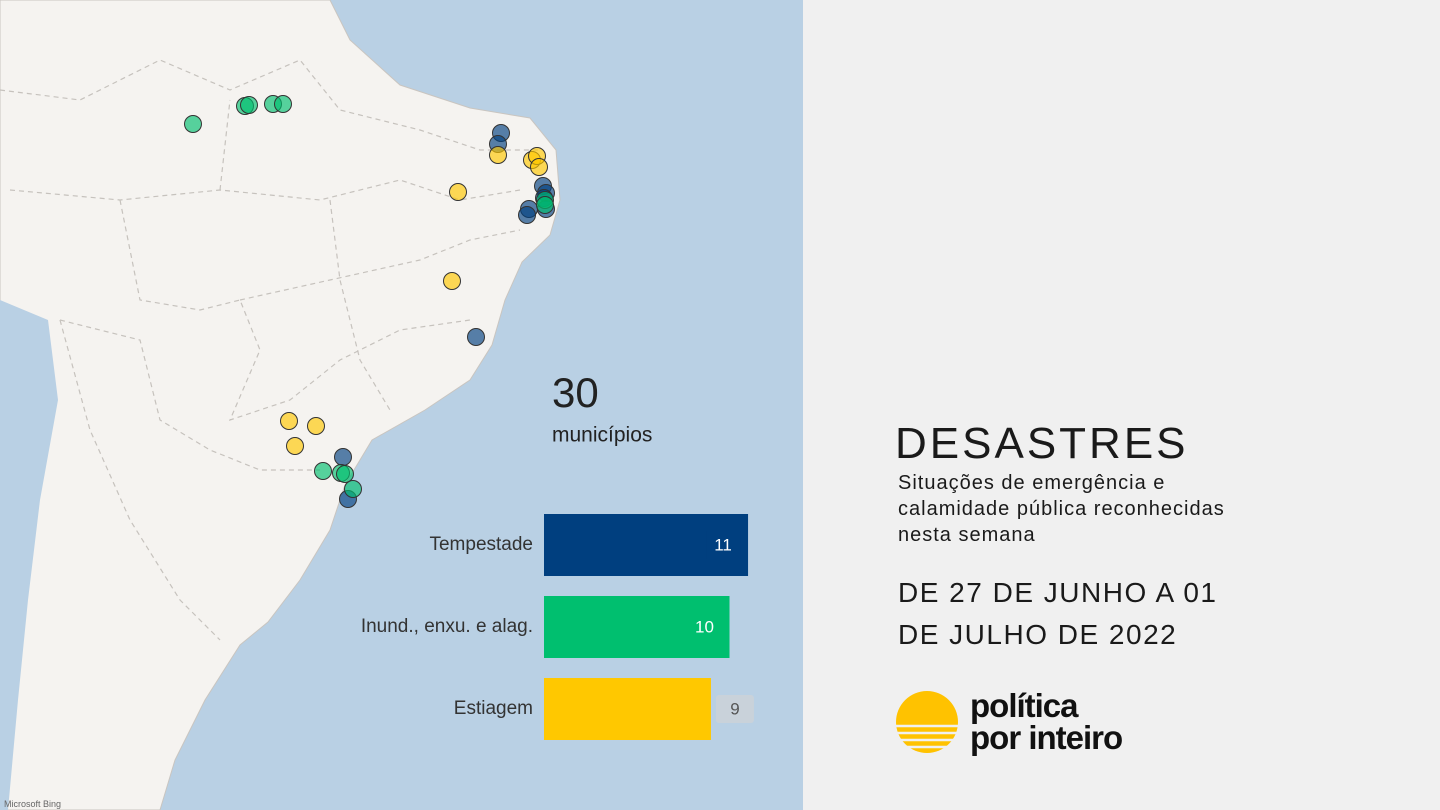 This screenshot has width=1440, height=810. Describe the element at coordinates (493, 708) in the screenshot. I see `bar-category: Estiagem` at that location.